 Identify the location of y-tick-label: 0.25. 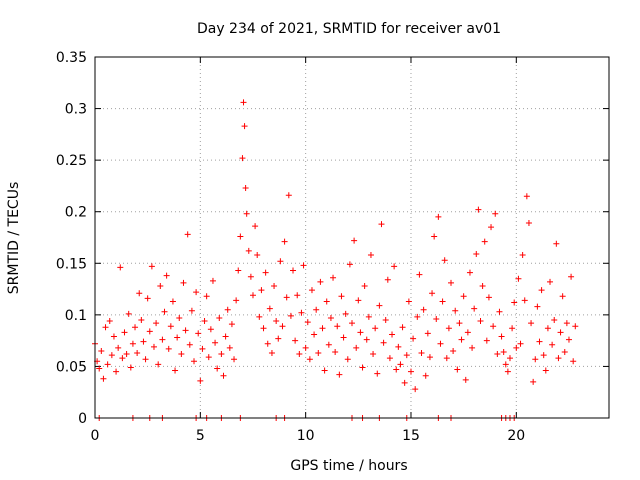
(71, 161).